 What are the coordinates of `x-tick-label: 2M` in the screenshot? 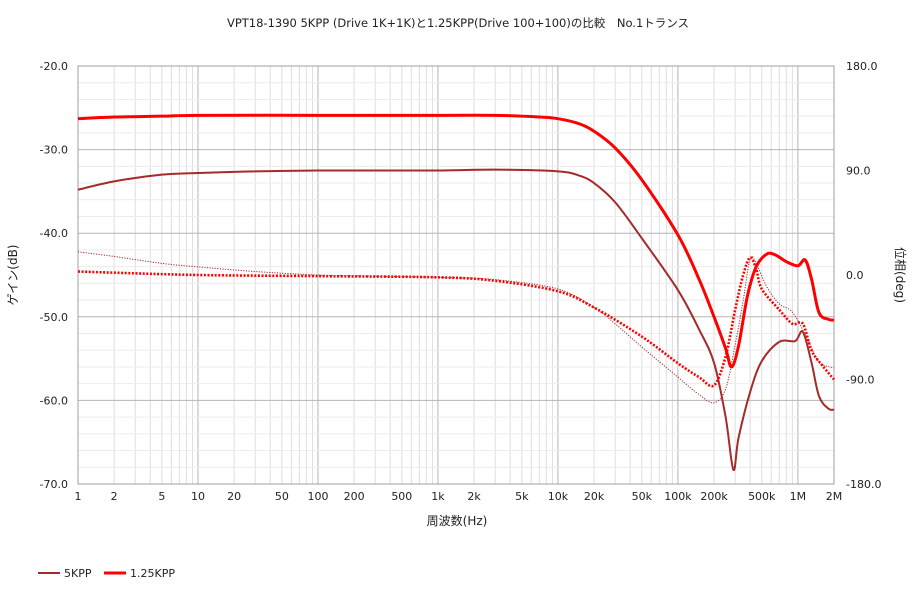 It's located at (834, 496).